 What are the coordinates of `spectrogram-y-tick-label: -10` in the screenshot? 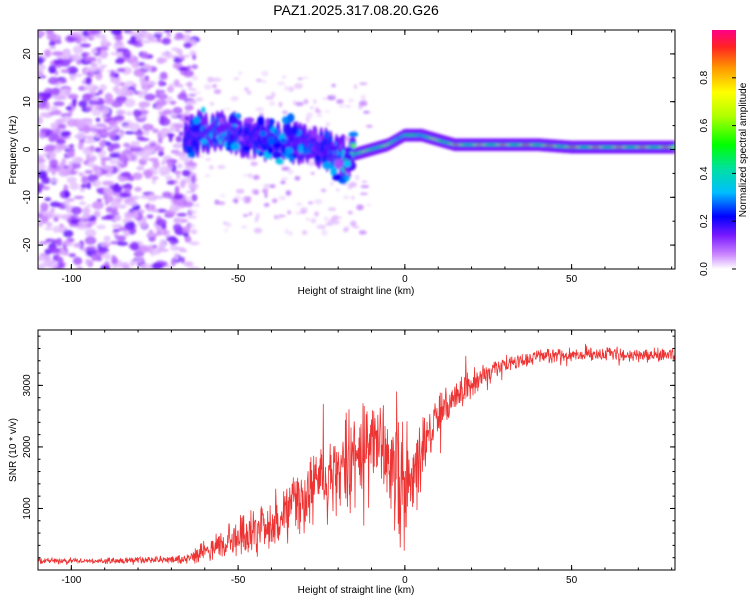 It's located at (27, 197).